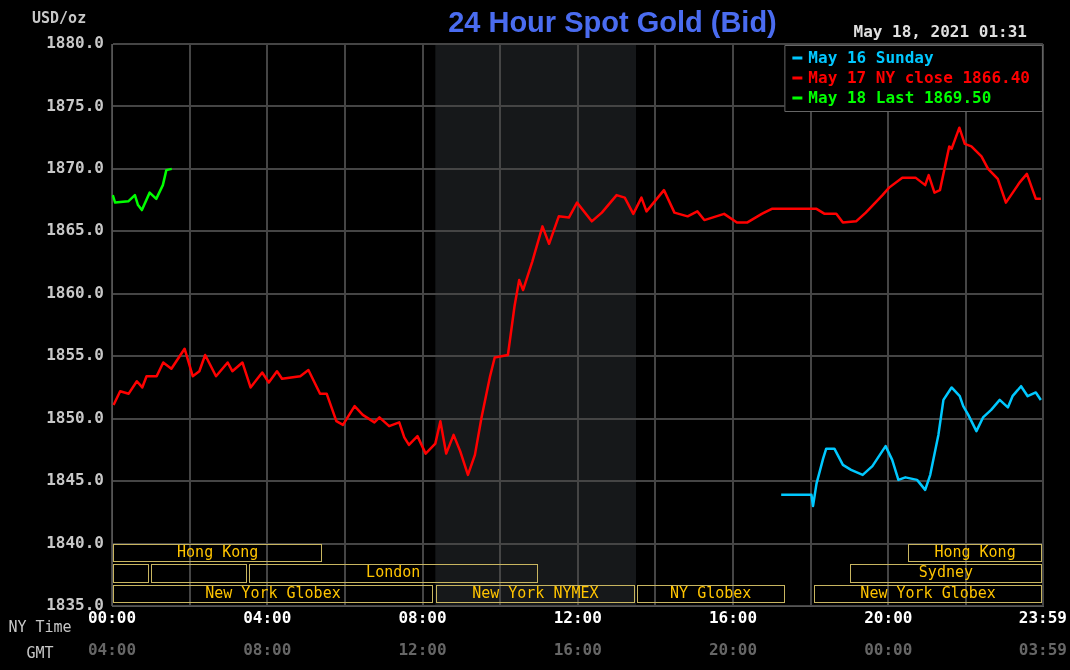 This screenshot has height=670, width=1070. Describe the element at coordinates (75, 168) in the screenshot. I see `y-tick-label: 1870.0` at that location.